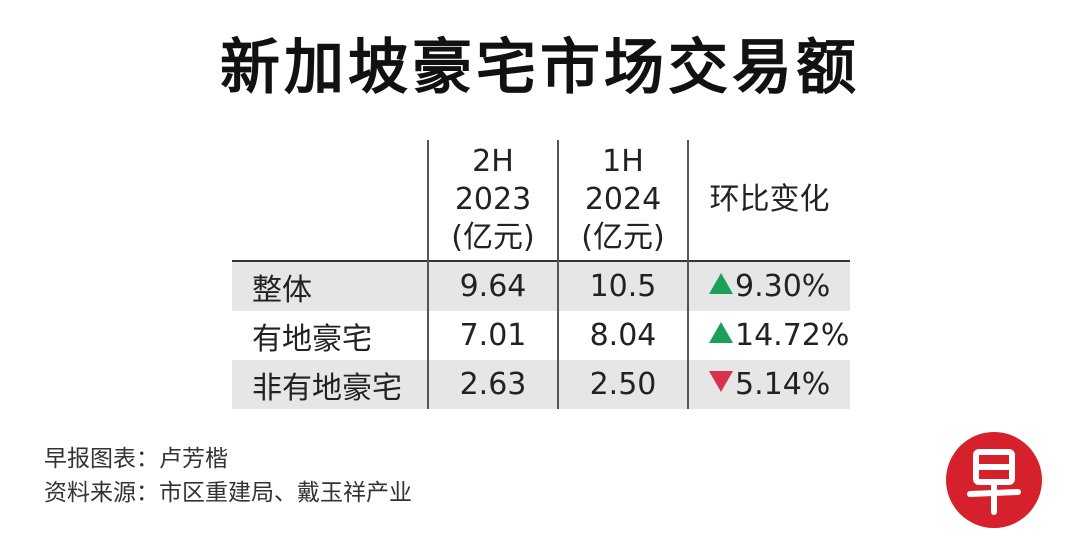 The image size is (1080, 558). I want to click on change-cell: 5.14%, so click(768, 384).